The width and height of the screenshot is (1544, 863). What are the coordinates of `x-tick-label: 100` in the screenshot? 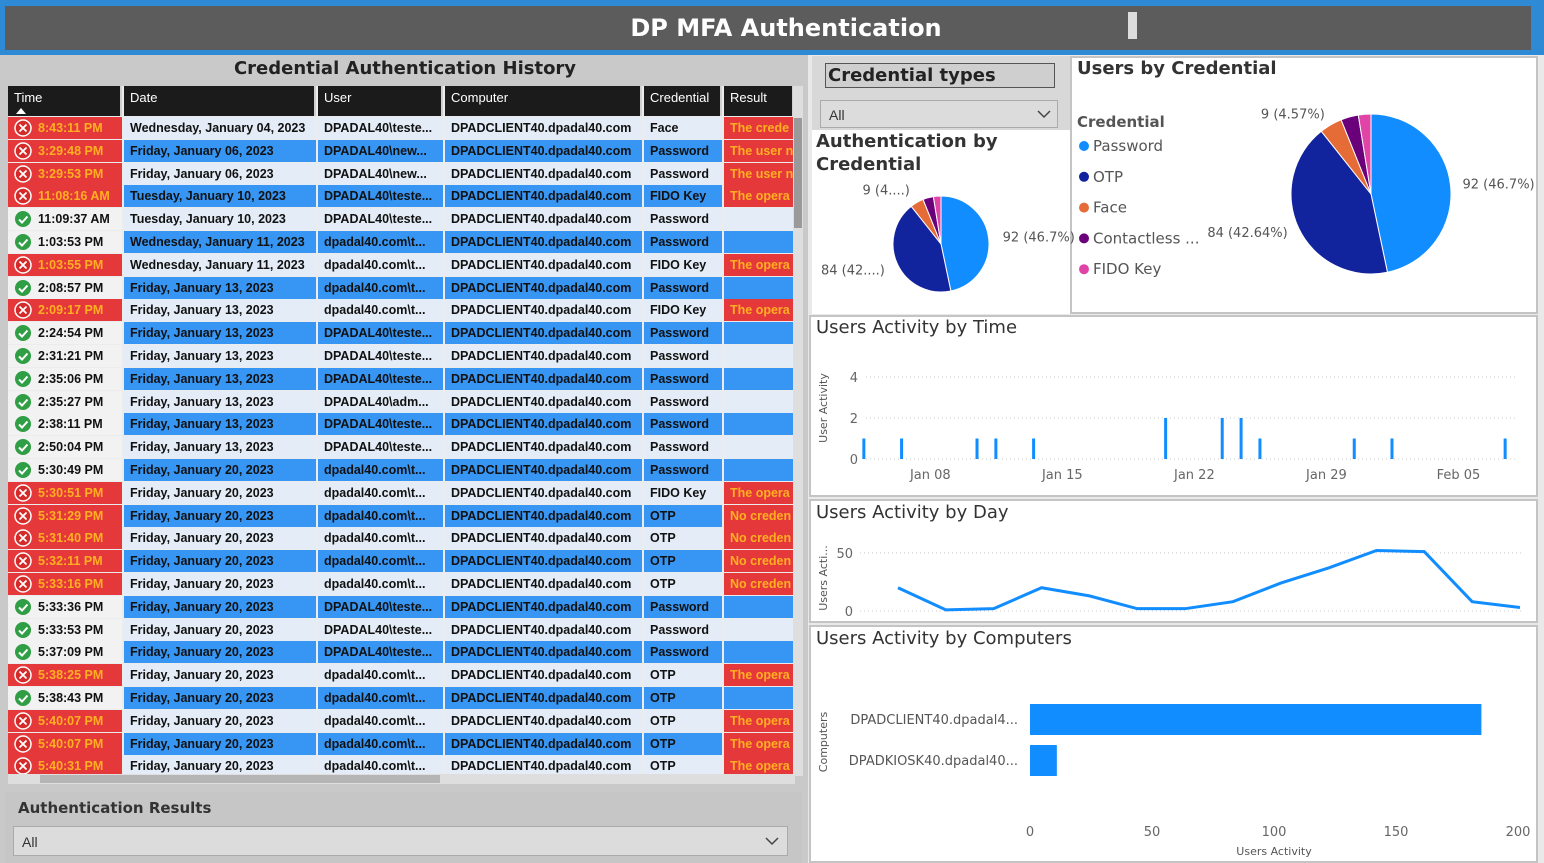 It's located at (1274, 832).